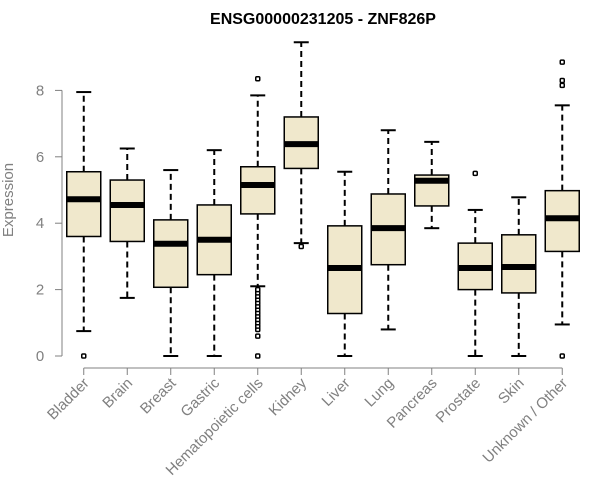  What do you see at coordinates (336, 392) in the screenshot?
I see `x-tick-label: Liver` at bounding box center [336, 392].